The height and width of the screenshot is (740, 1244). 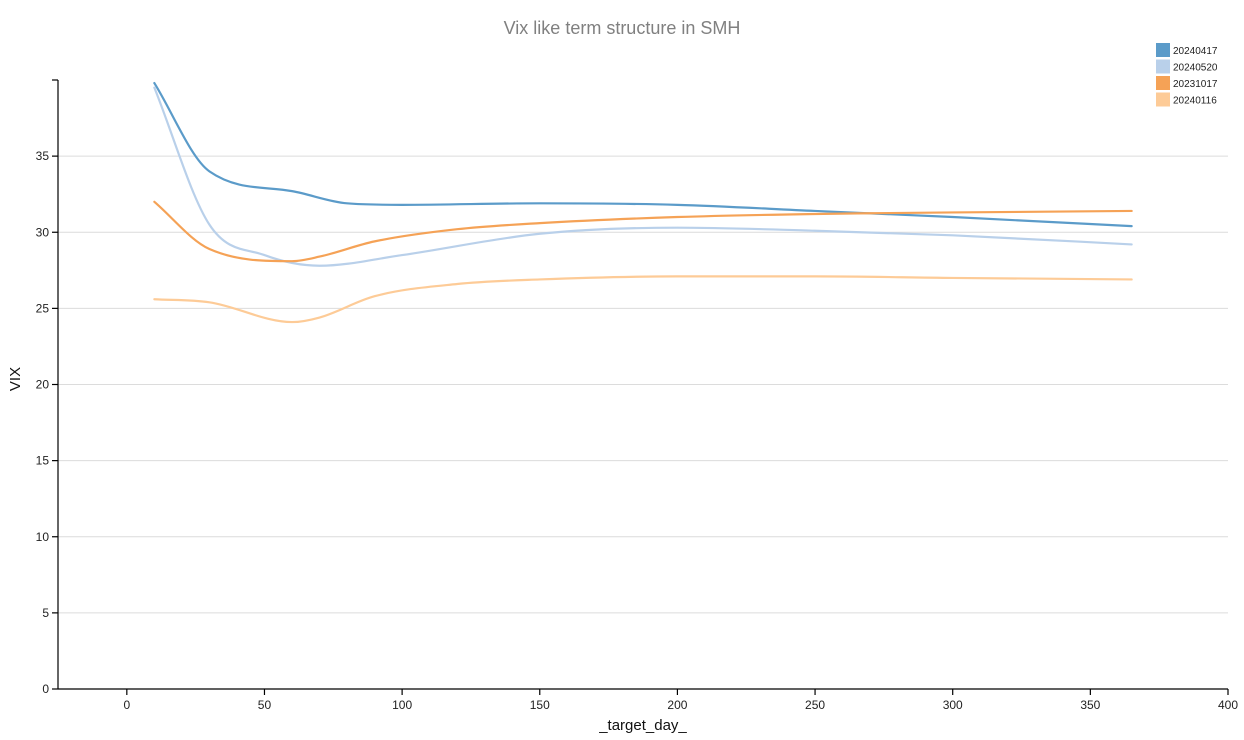 I want to click on legend-label-20240417: 20240417, so click(x=1195, y=51).